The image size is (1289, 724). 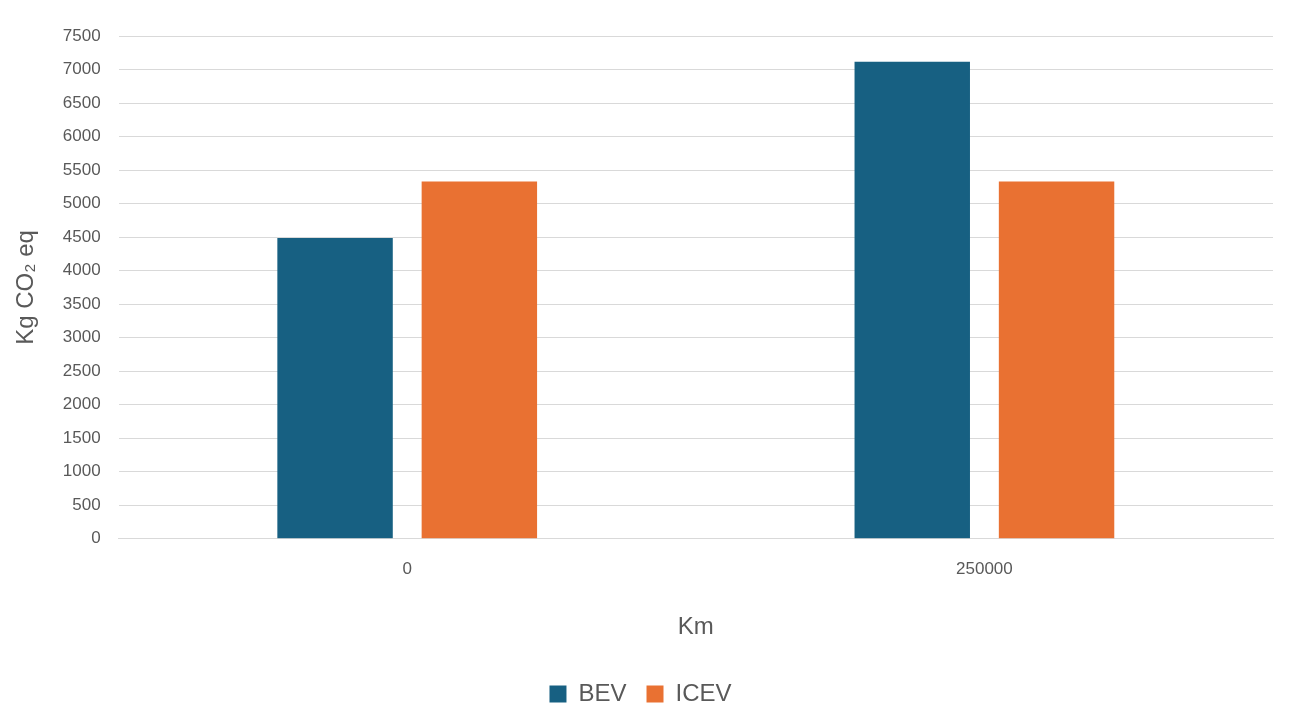 What do you see at coordinates (25, 287) in the screenshot?
I see `y-axis-title: Kg CO₂ eq` at bounding box center [25, 287].